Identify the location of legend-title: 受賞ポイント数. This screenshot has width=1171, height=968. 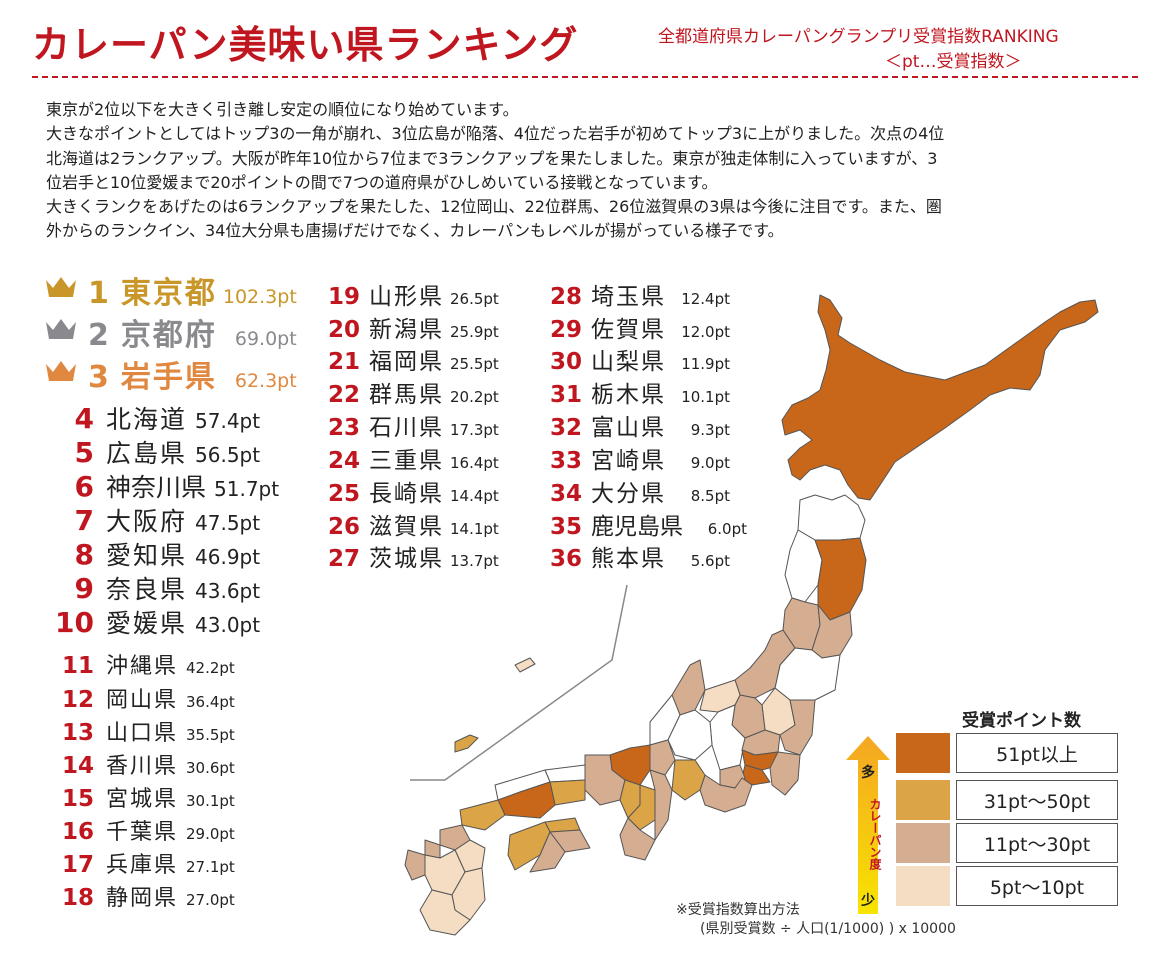
(1021, 721).